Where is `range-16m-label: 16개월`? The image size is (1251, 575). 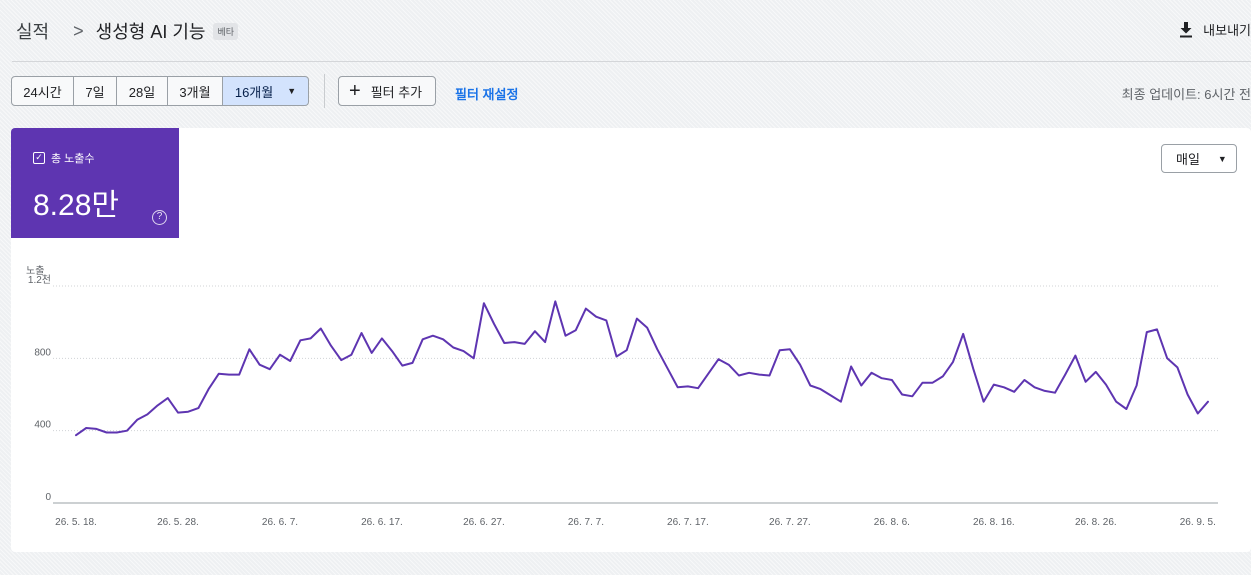 range-16m-label: 16개월 is located at coordinates (254, 92).